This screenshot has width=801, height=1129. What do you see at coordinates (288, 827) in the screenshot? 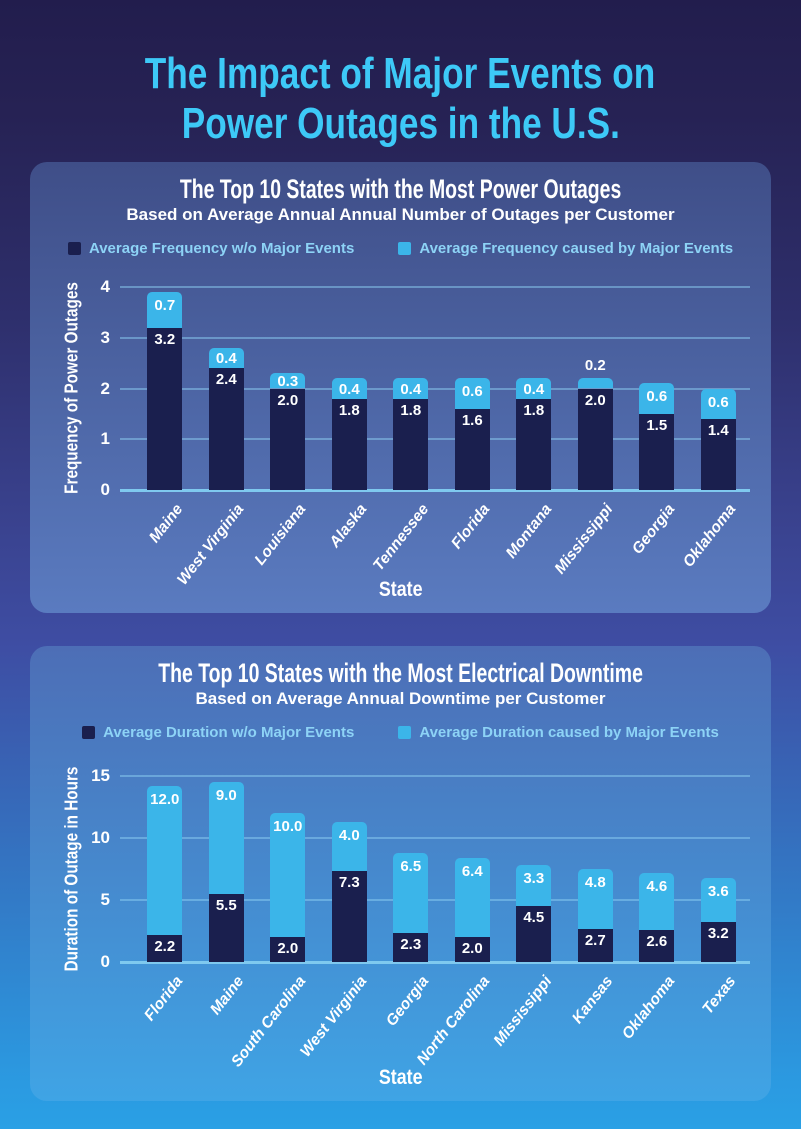
I see `bar-major-value: 10.0` at bounding box center [288, 827].